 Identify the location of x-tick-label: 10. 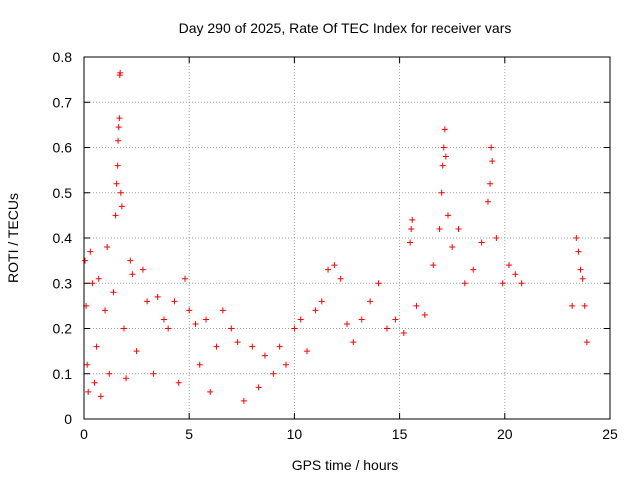
(295, 434).